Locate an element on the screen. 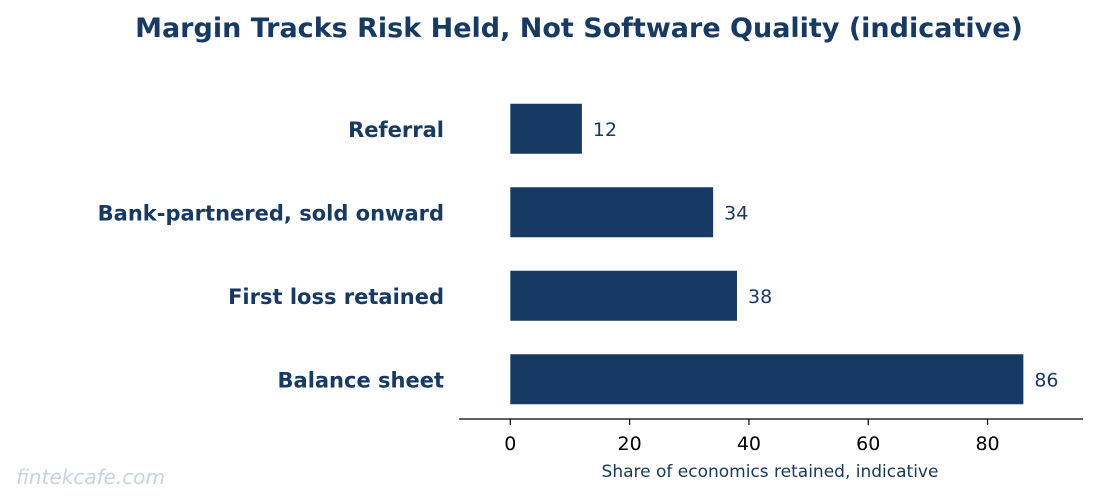  x-tick-label: 0 is located at coordinates (510, 444).